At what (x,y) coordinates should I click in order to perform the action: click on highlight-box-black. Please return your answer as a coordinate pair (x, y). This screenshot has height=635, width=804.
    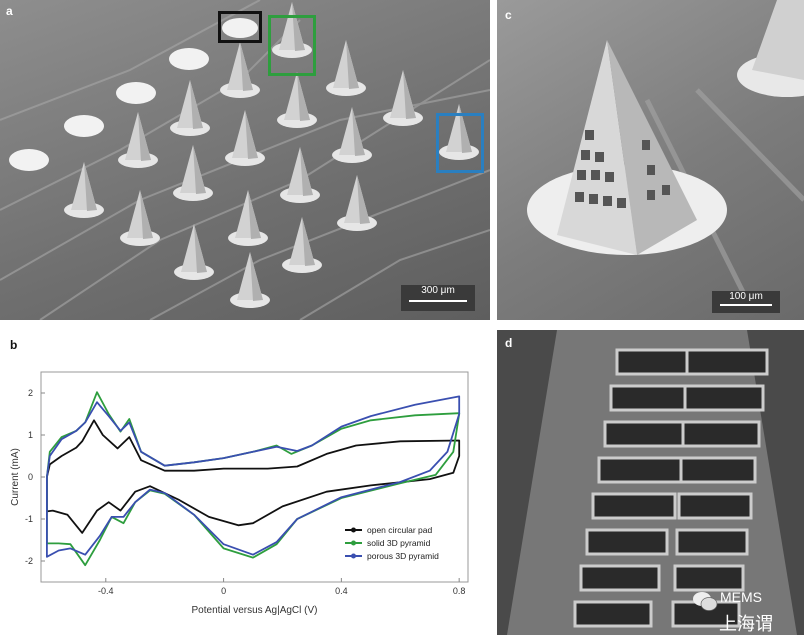
    Looking at the image, I should click on (240, 27).